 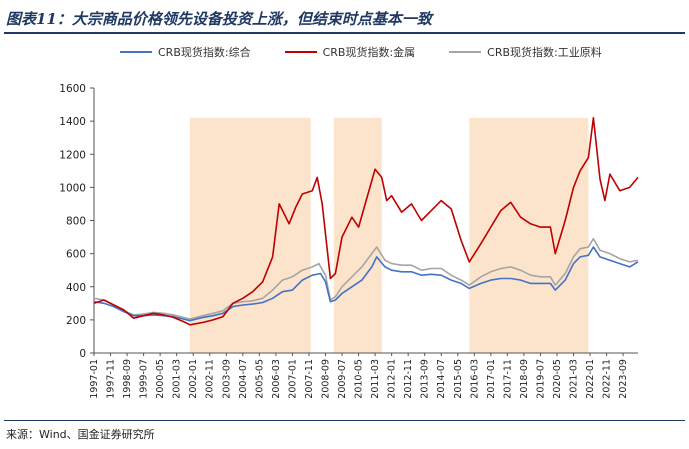 I want to click on x-tick-label-2005-05: 2005-05, so click(x=259, y=379).